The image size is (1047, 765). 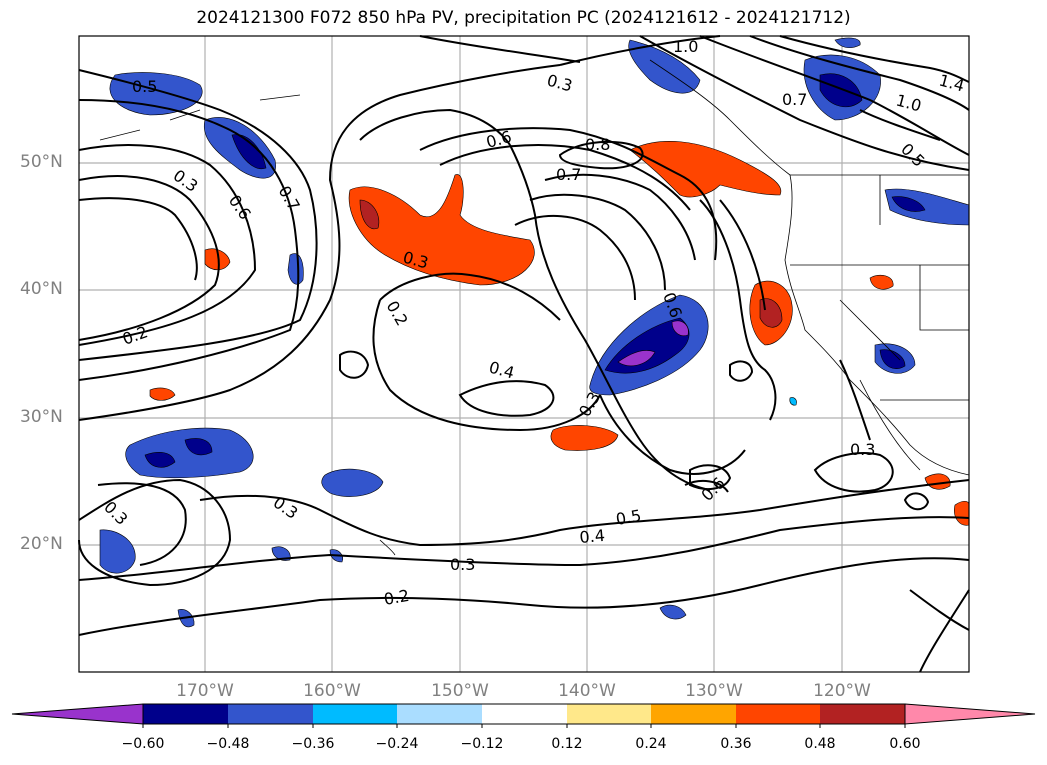 What do you see at coordinates (841, 90) in the screenshot?
I see `precip-deficit-core-british-columbia` at bounding box center [841, 90].